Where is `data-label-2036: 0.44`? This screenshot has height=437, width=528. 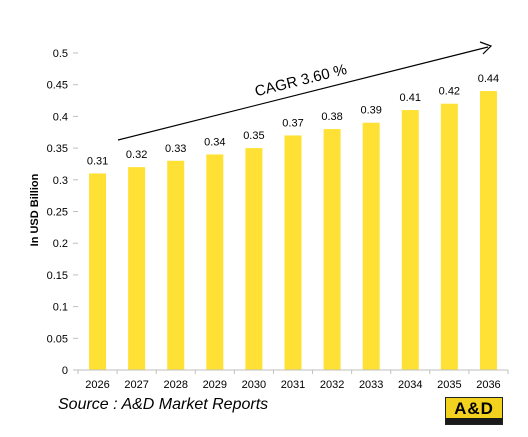 data-label-2036: 0.44 is located at coordinates (488, 79).